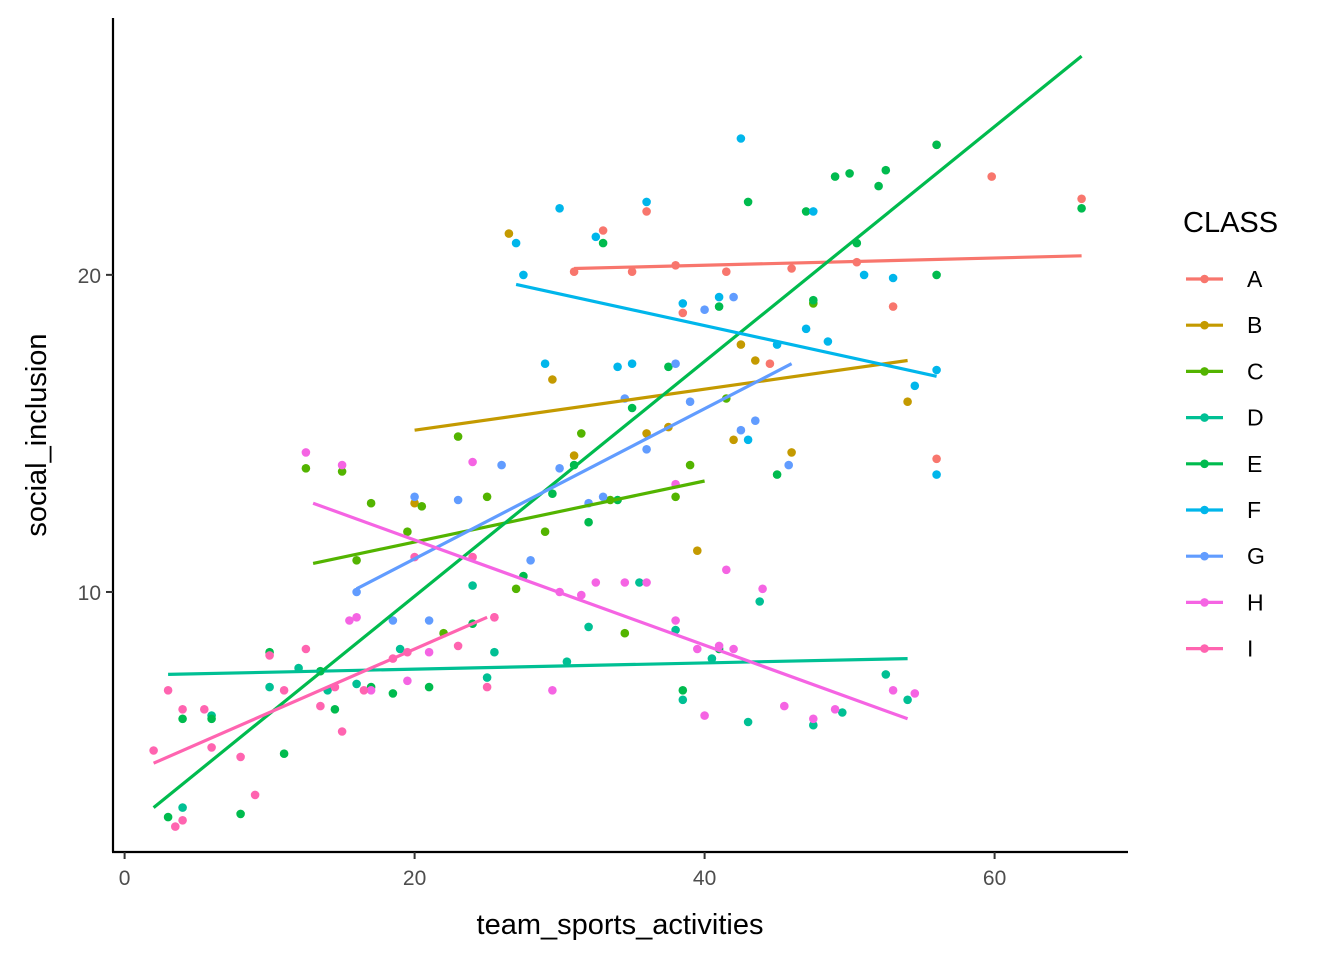  I want to click on x-tick-label-40: 40, so click(704, 878).